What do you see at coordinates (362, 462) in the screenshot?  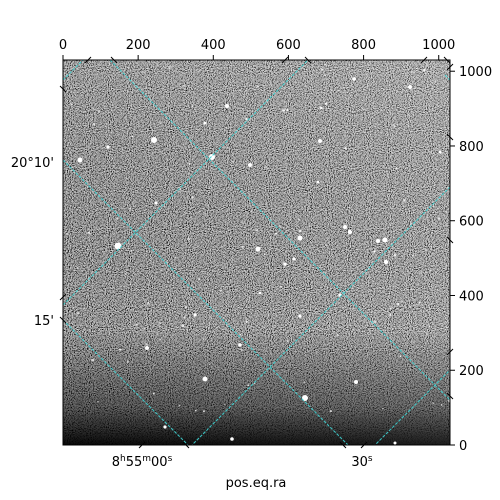 I see `ra-label-30s: 30s` at bounding box center [362, 462].